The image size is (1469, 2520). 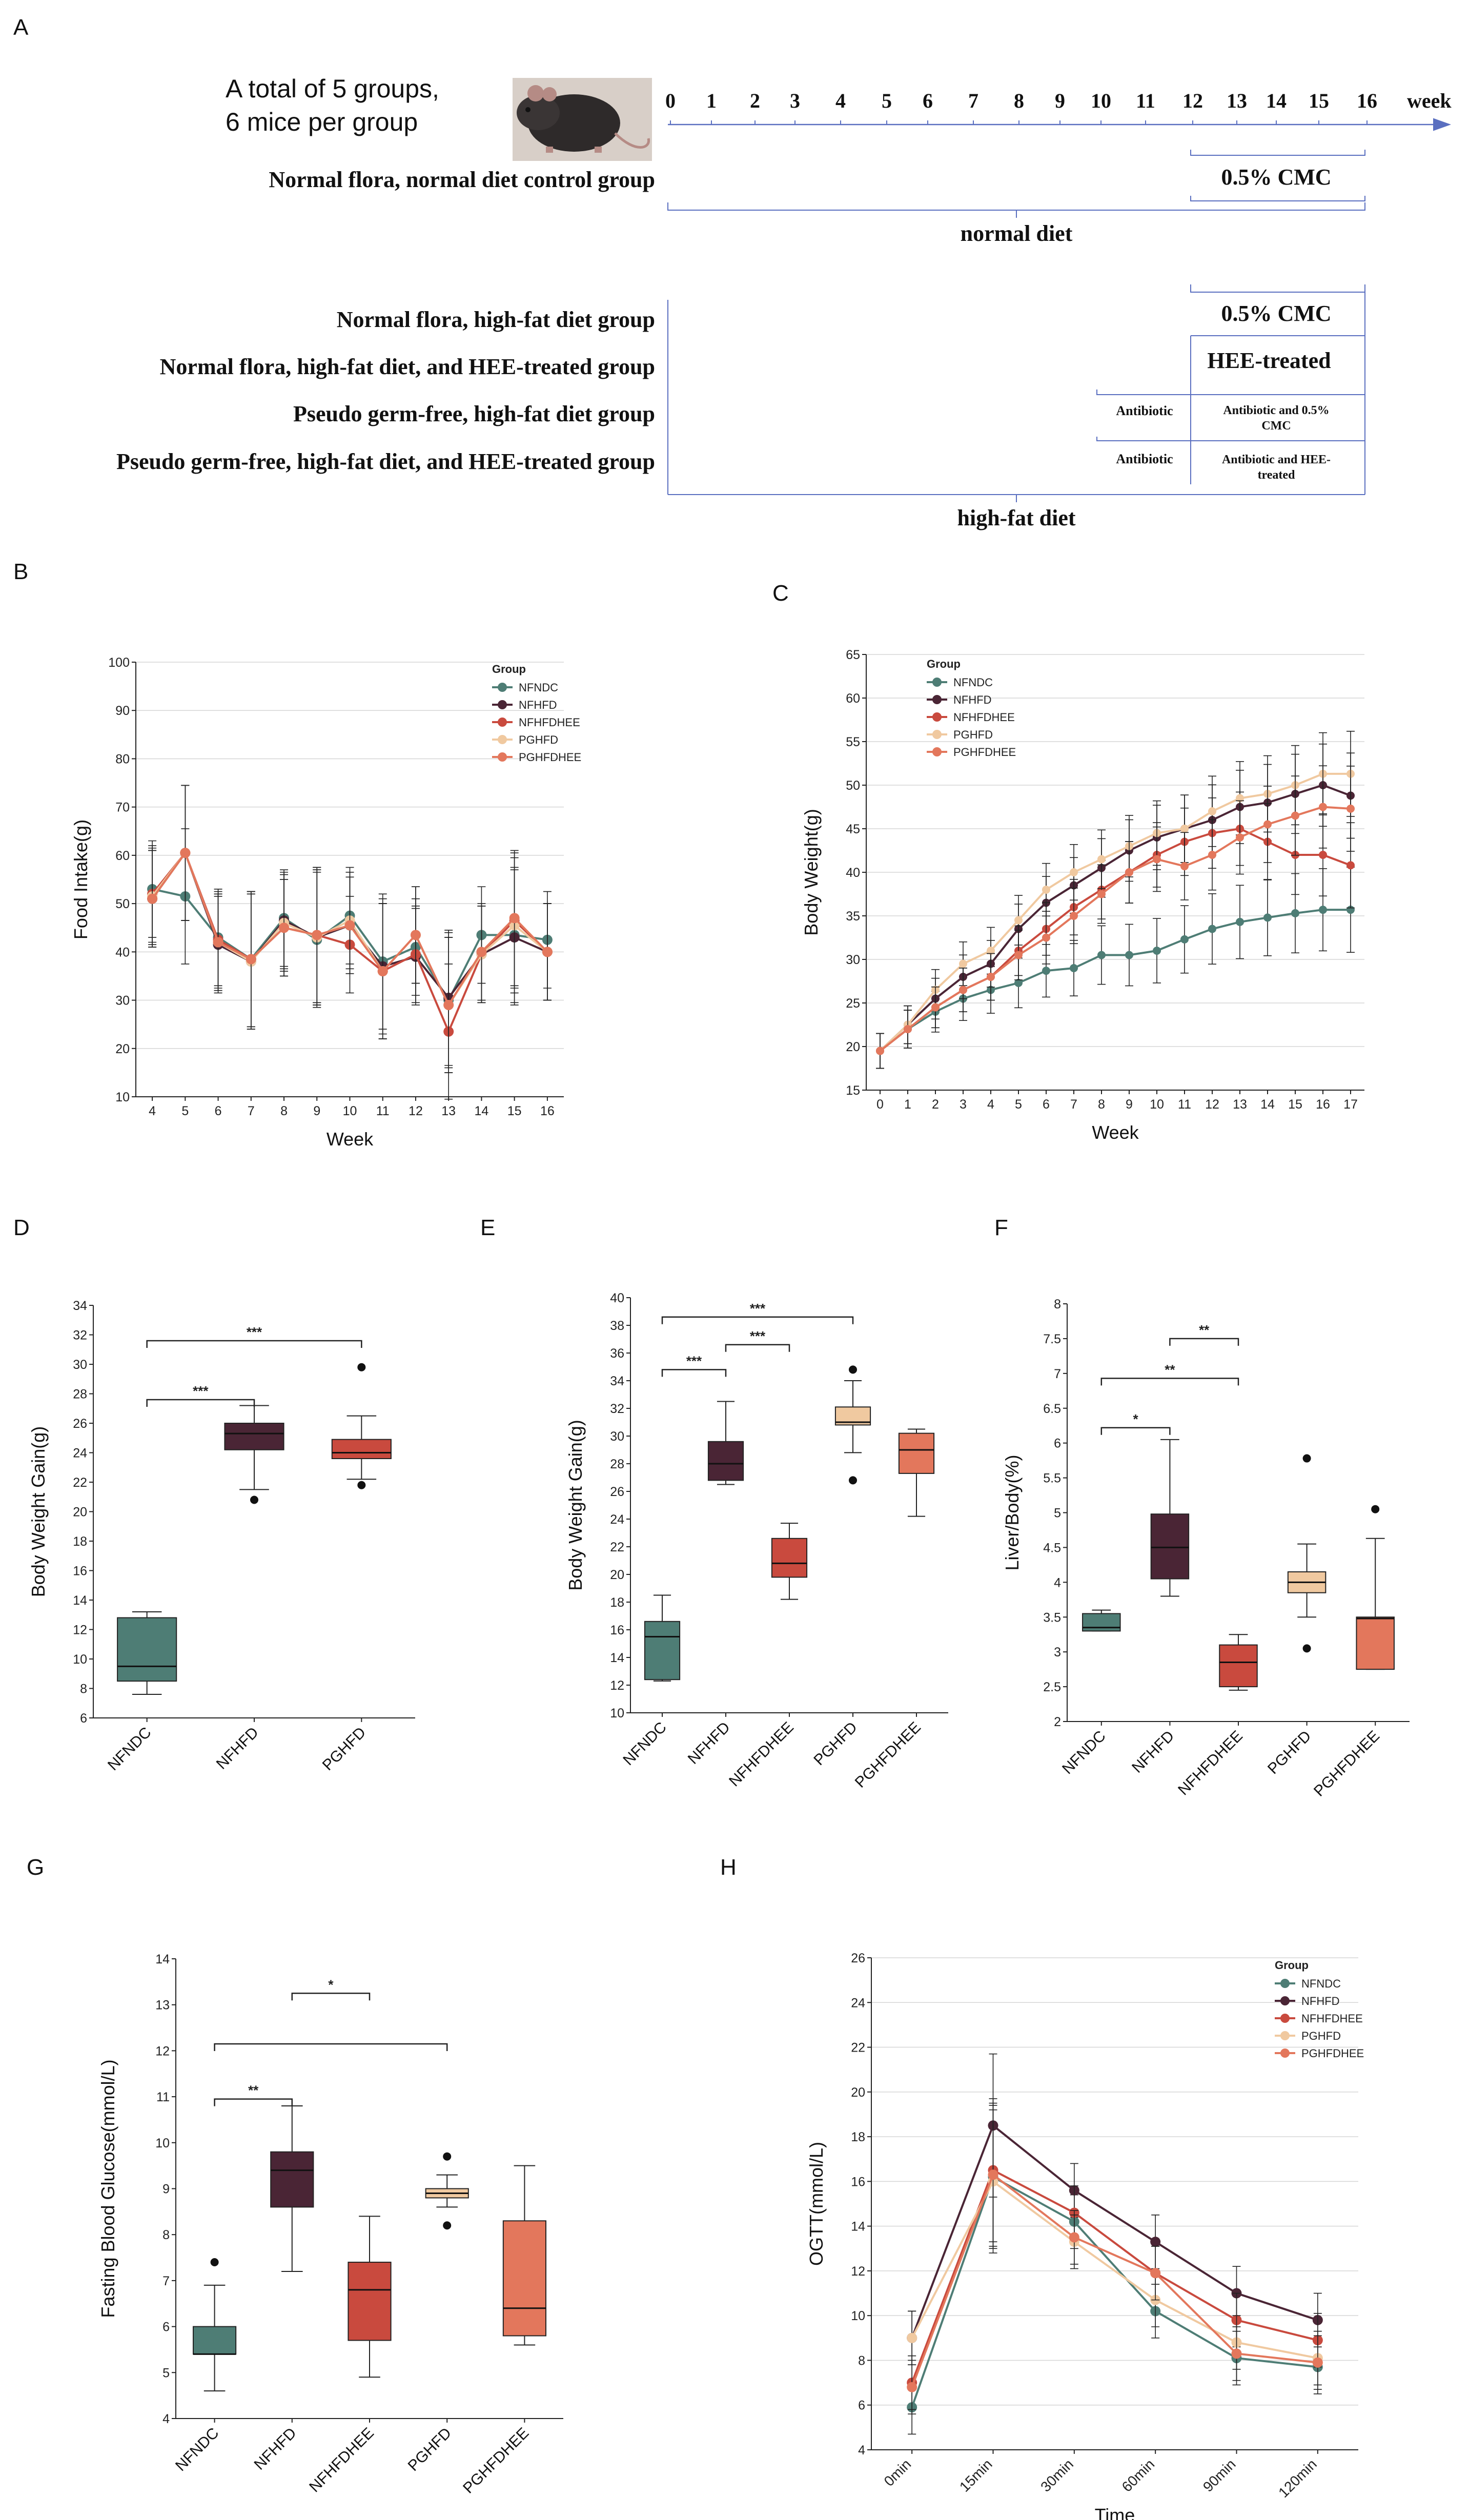 I want to click on legend-label: NFHFDHEE, so click(x=1332, y=2018).